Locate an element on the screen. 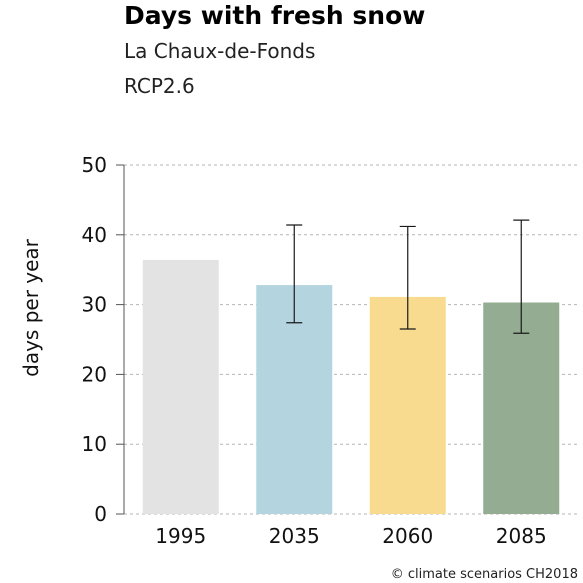 The width and height of the screenshot is (583, 583). x-tick-label-2085: 2085 is located at coordinates (521, 536).